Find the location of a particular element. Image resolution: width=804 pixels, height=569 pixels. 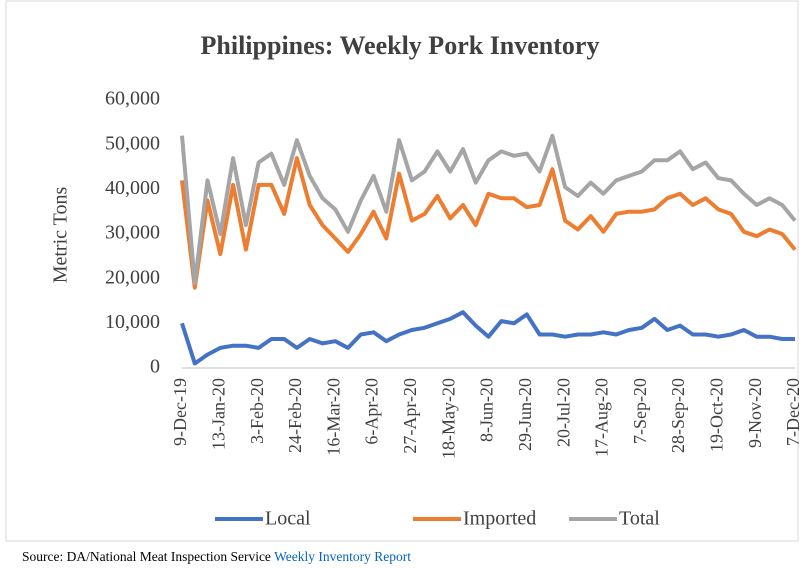

legend-label: Imported is located at coordinates (499, 519).